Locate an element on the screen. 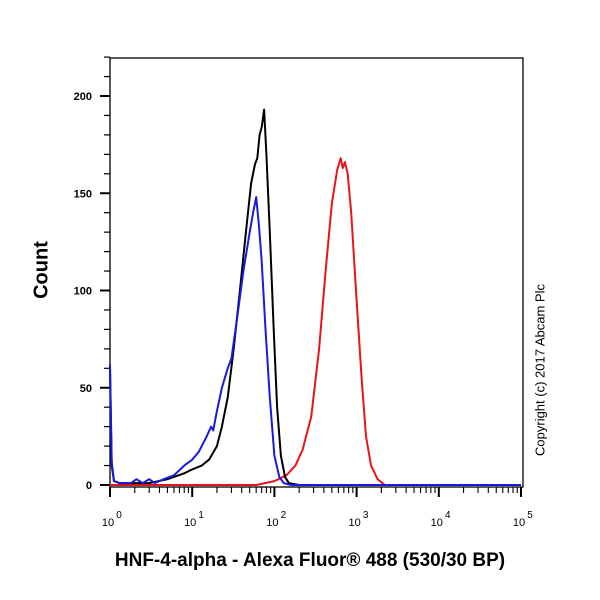 This screenshot has height=600, width=600. y-tick-label: 150 is located at coordinates (83, 194).